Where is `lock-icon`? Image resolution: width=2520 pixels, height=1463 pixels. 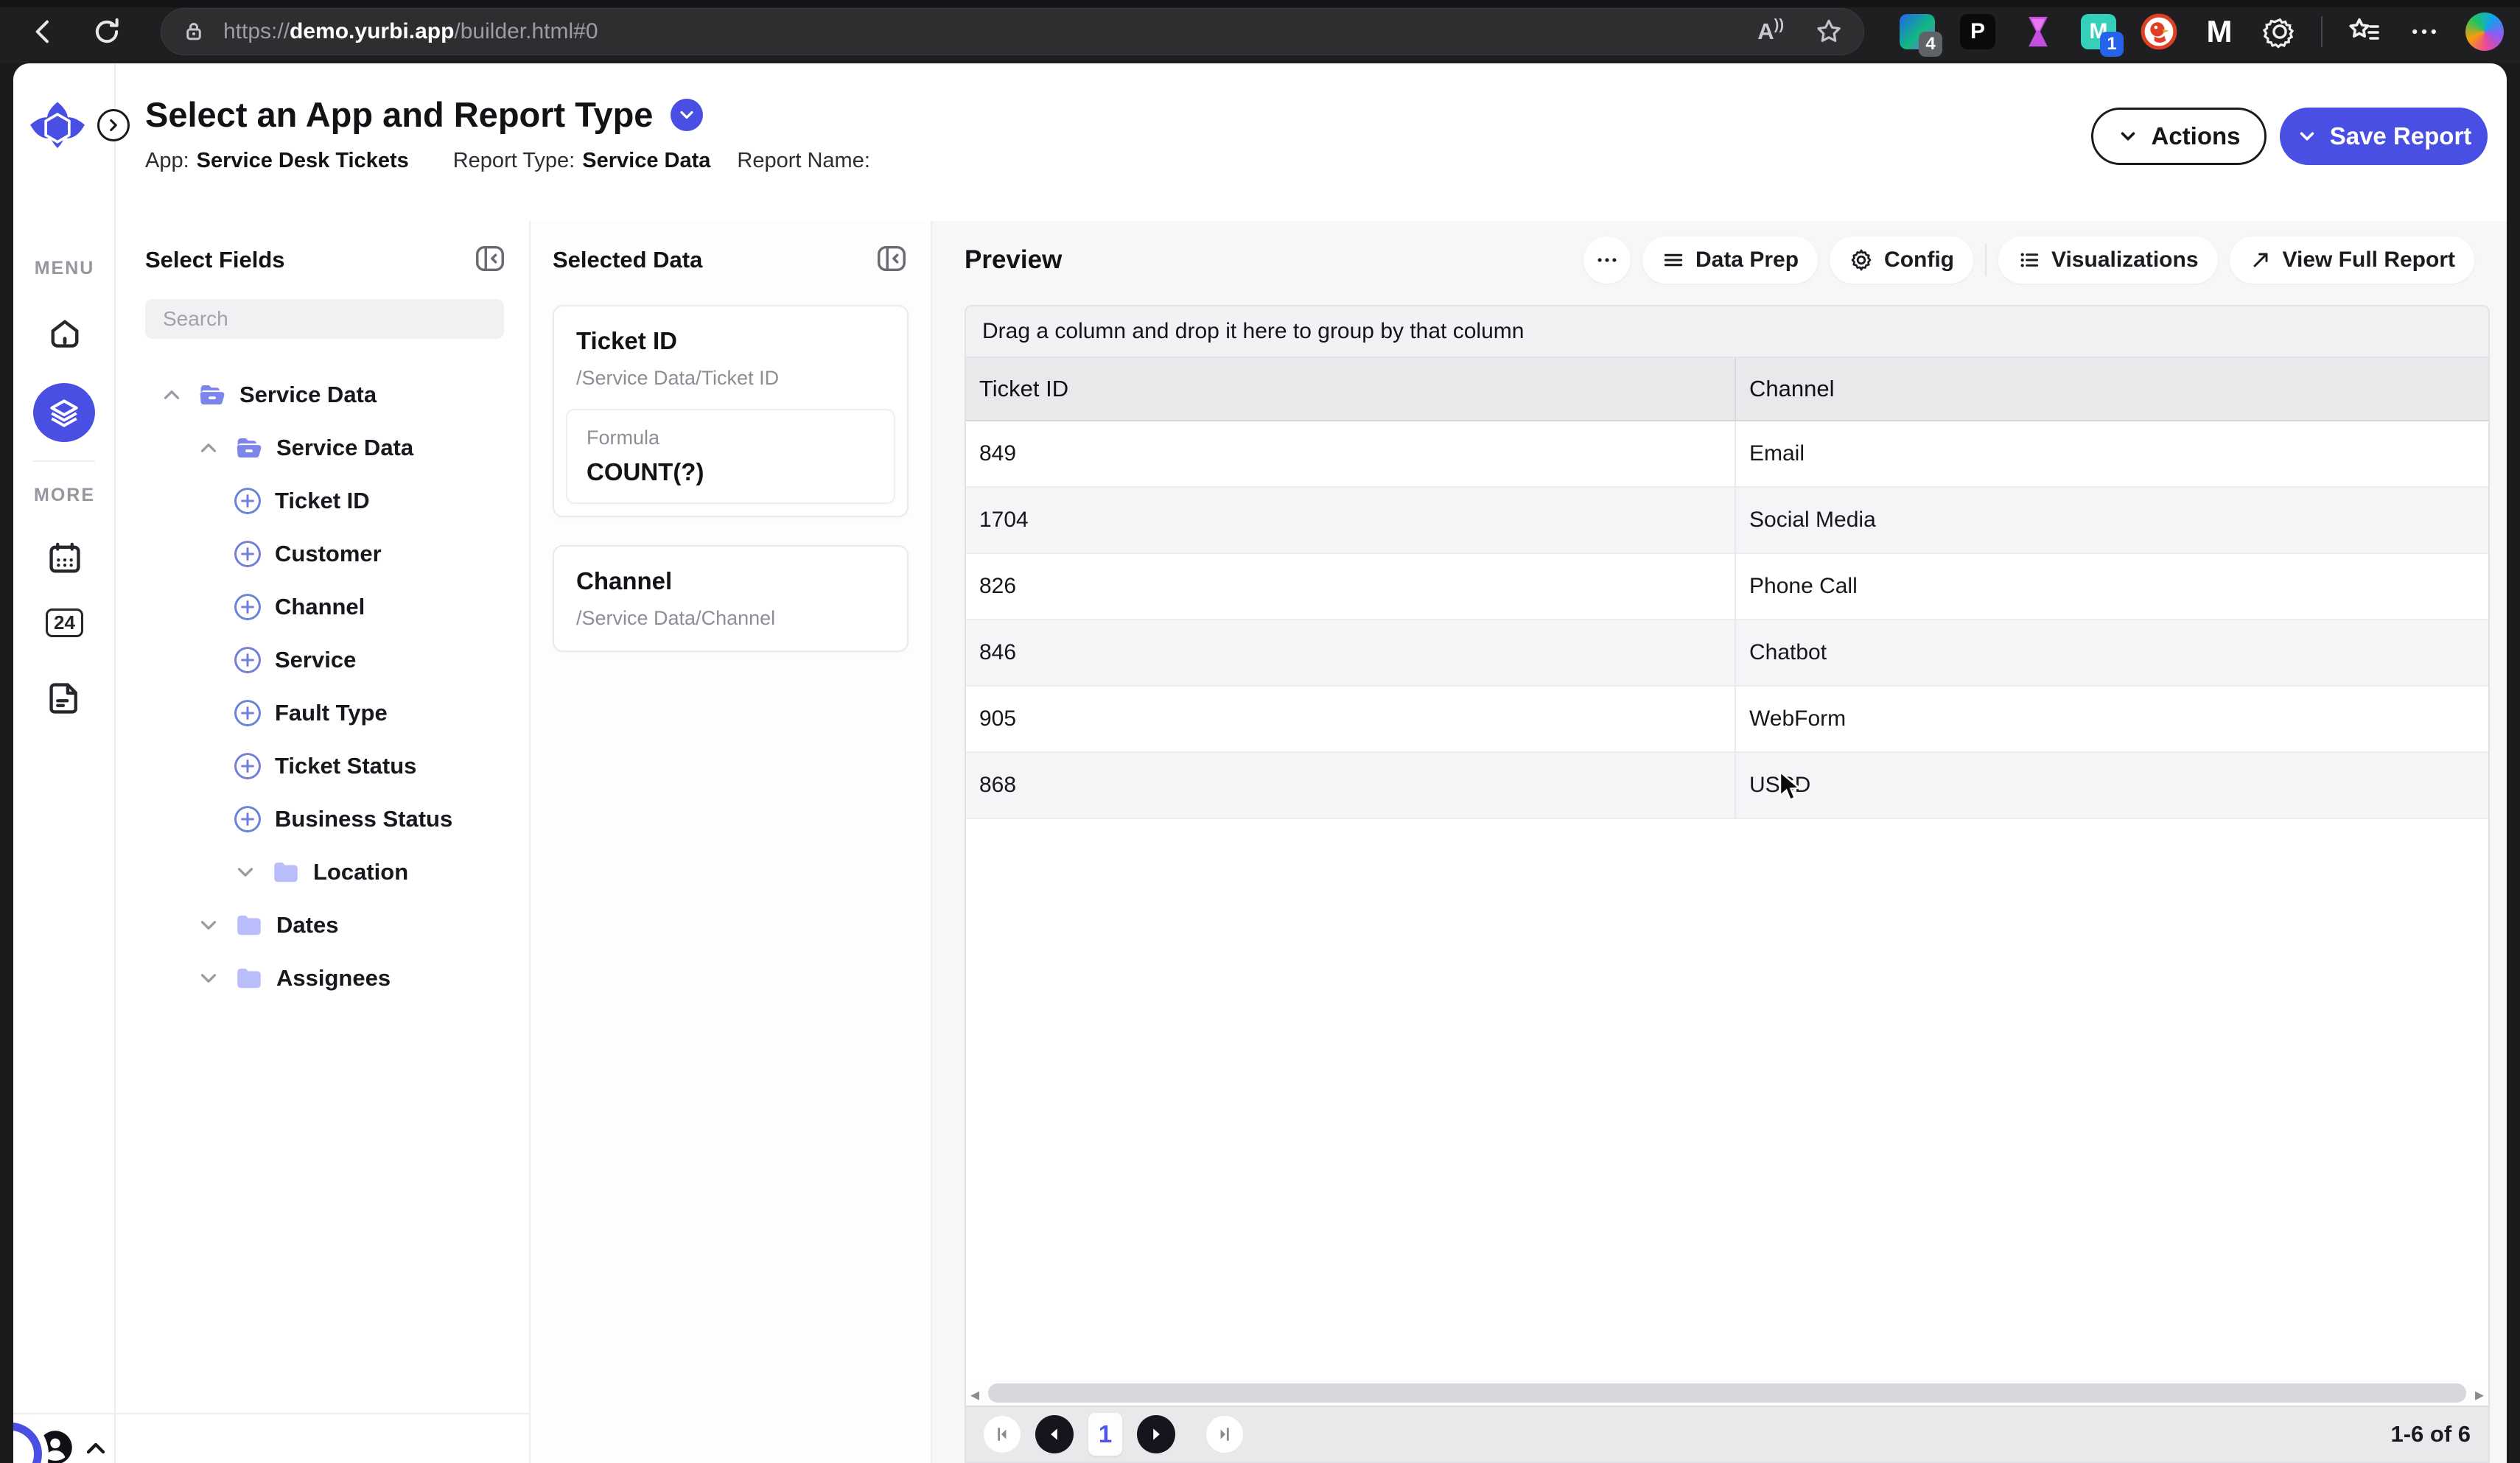 lock-icon is located at coordinates (193, 32).